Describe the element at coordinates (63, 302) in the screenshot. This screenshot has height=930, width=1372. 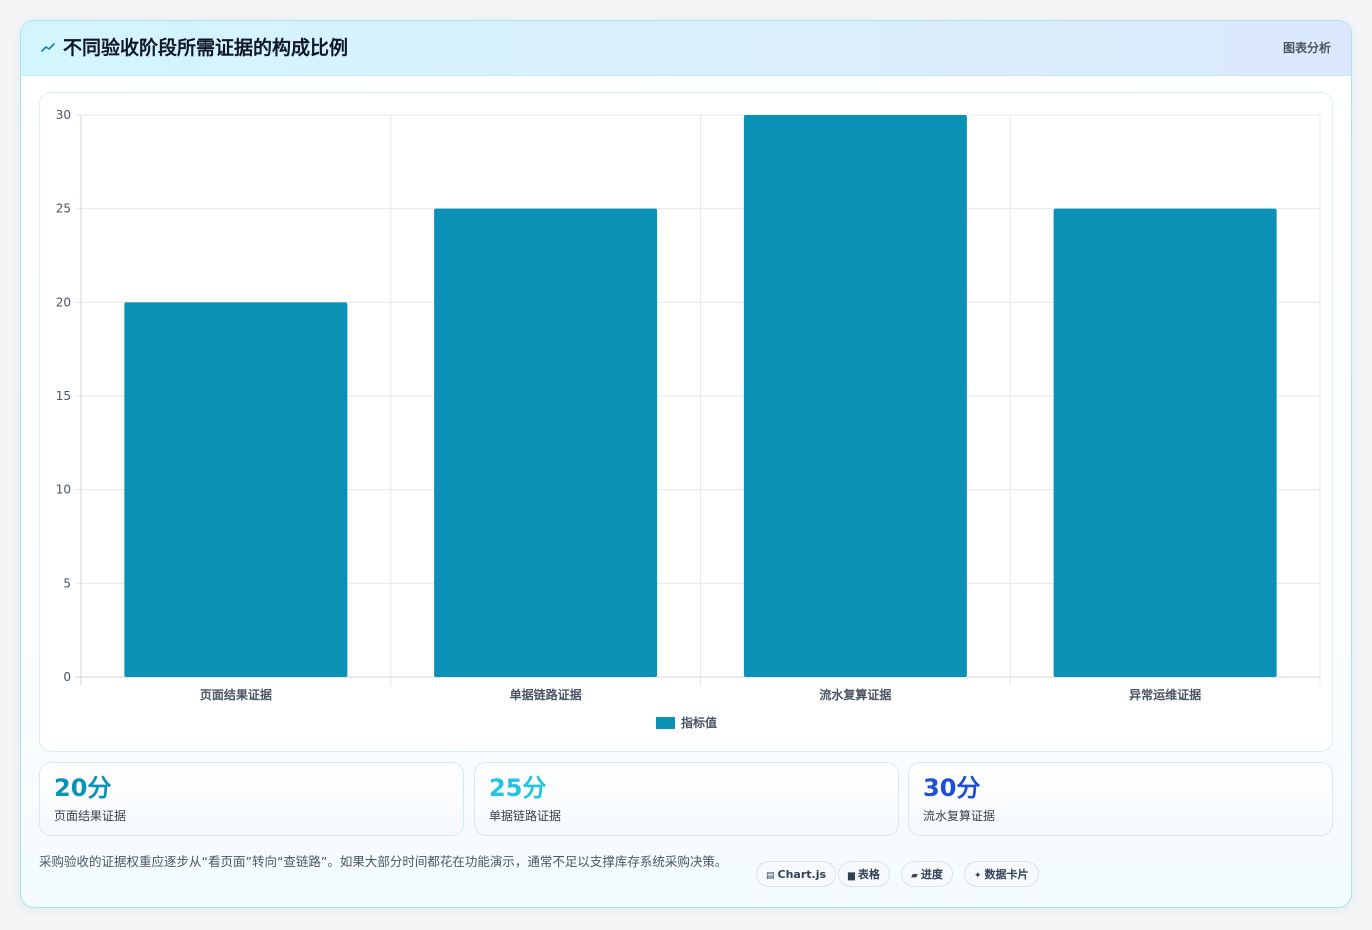
I see `y-tick-label: 20` at that location.